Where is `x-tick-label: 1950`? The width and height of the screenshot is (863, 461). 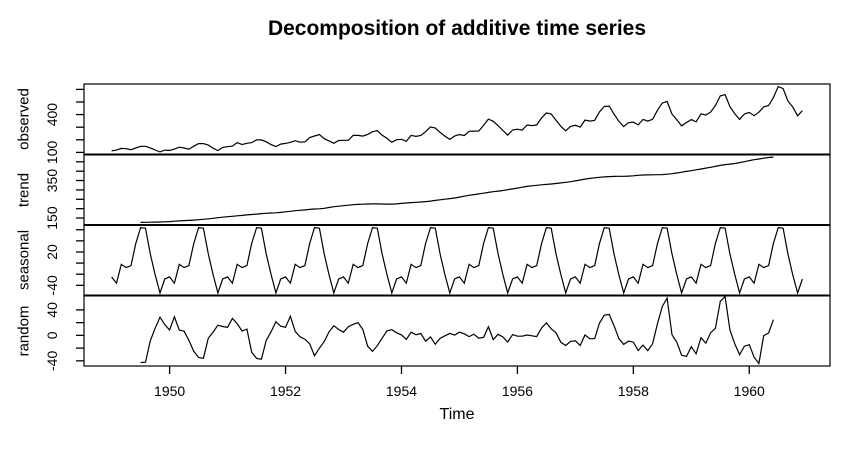
x-tick-label: 1950 is located at coordinates (169, 391).